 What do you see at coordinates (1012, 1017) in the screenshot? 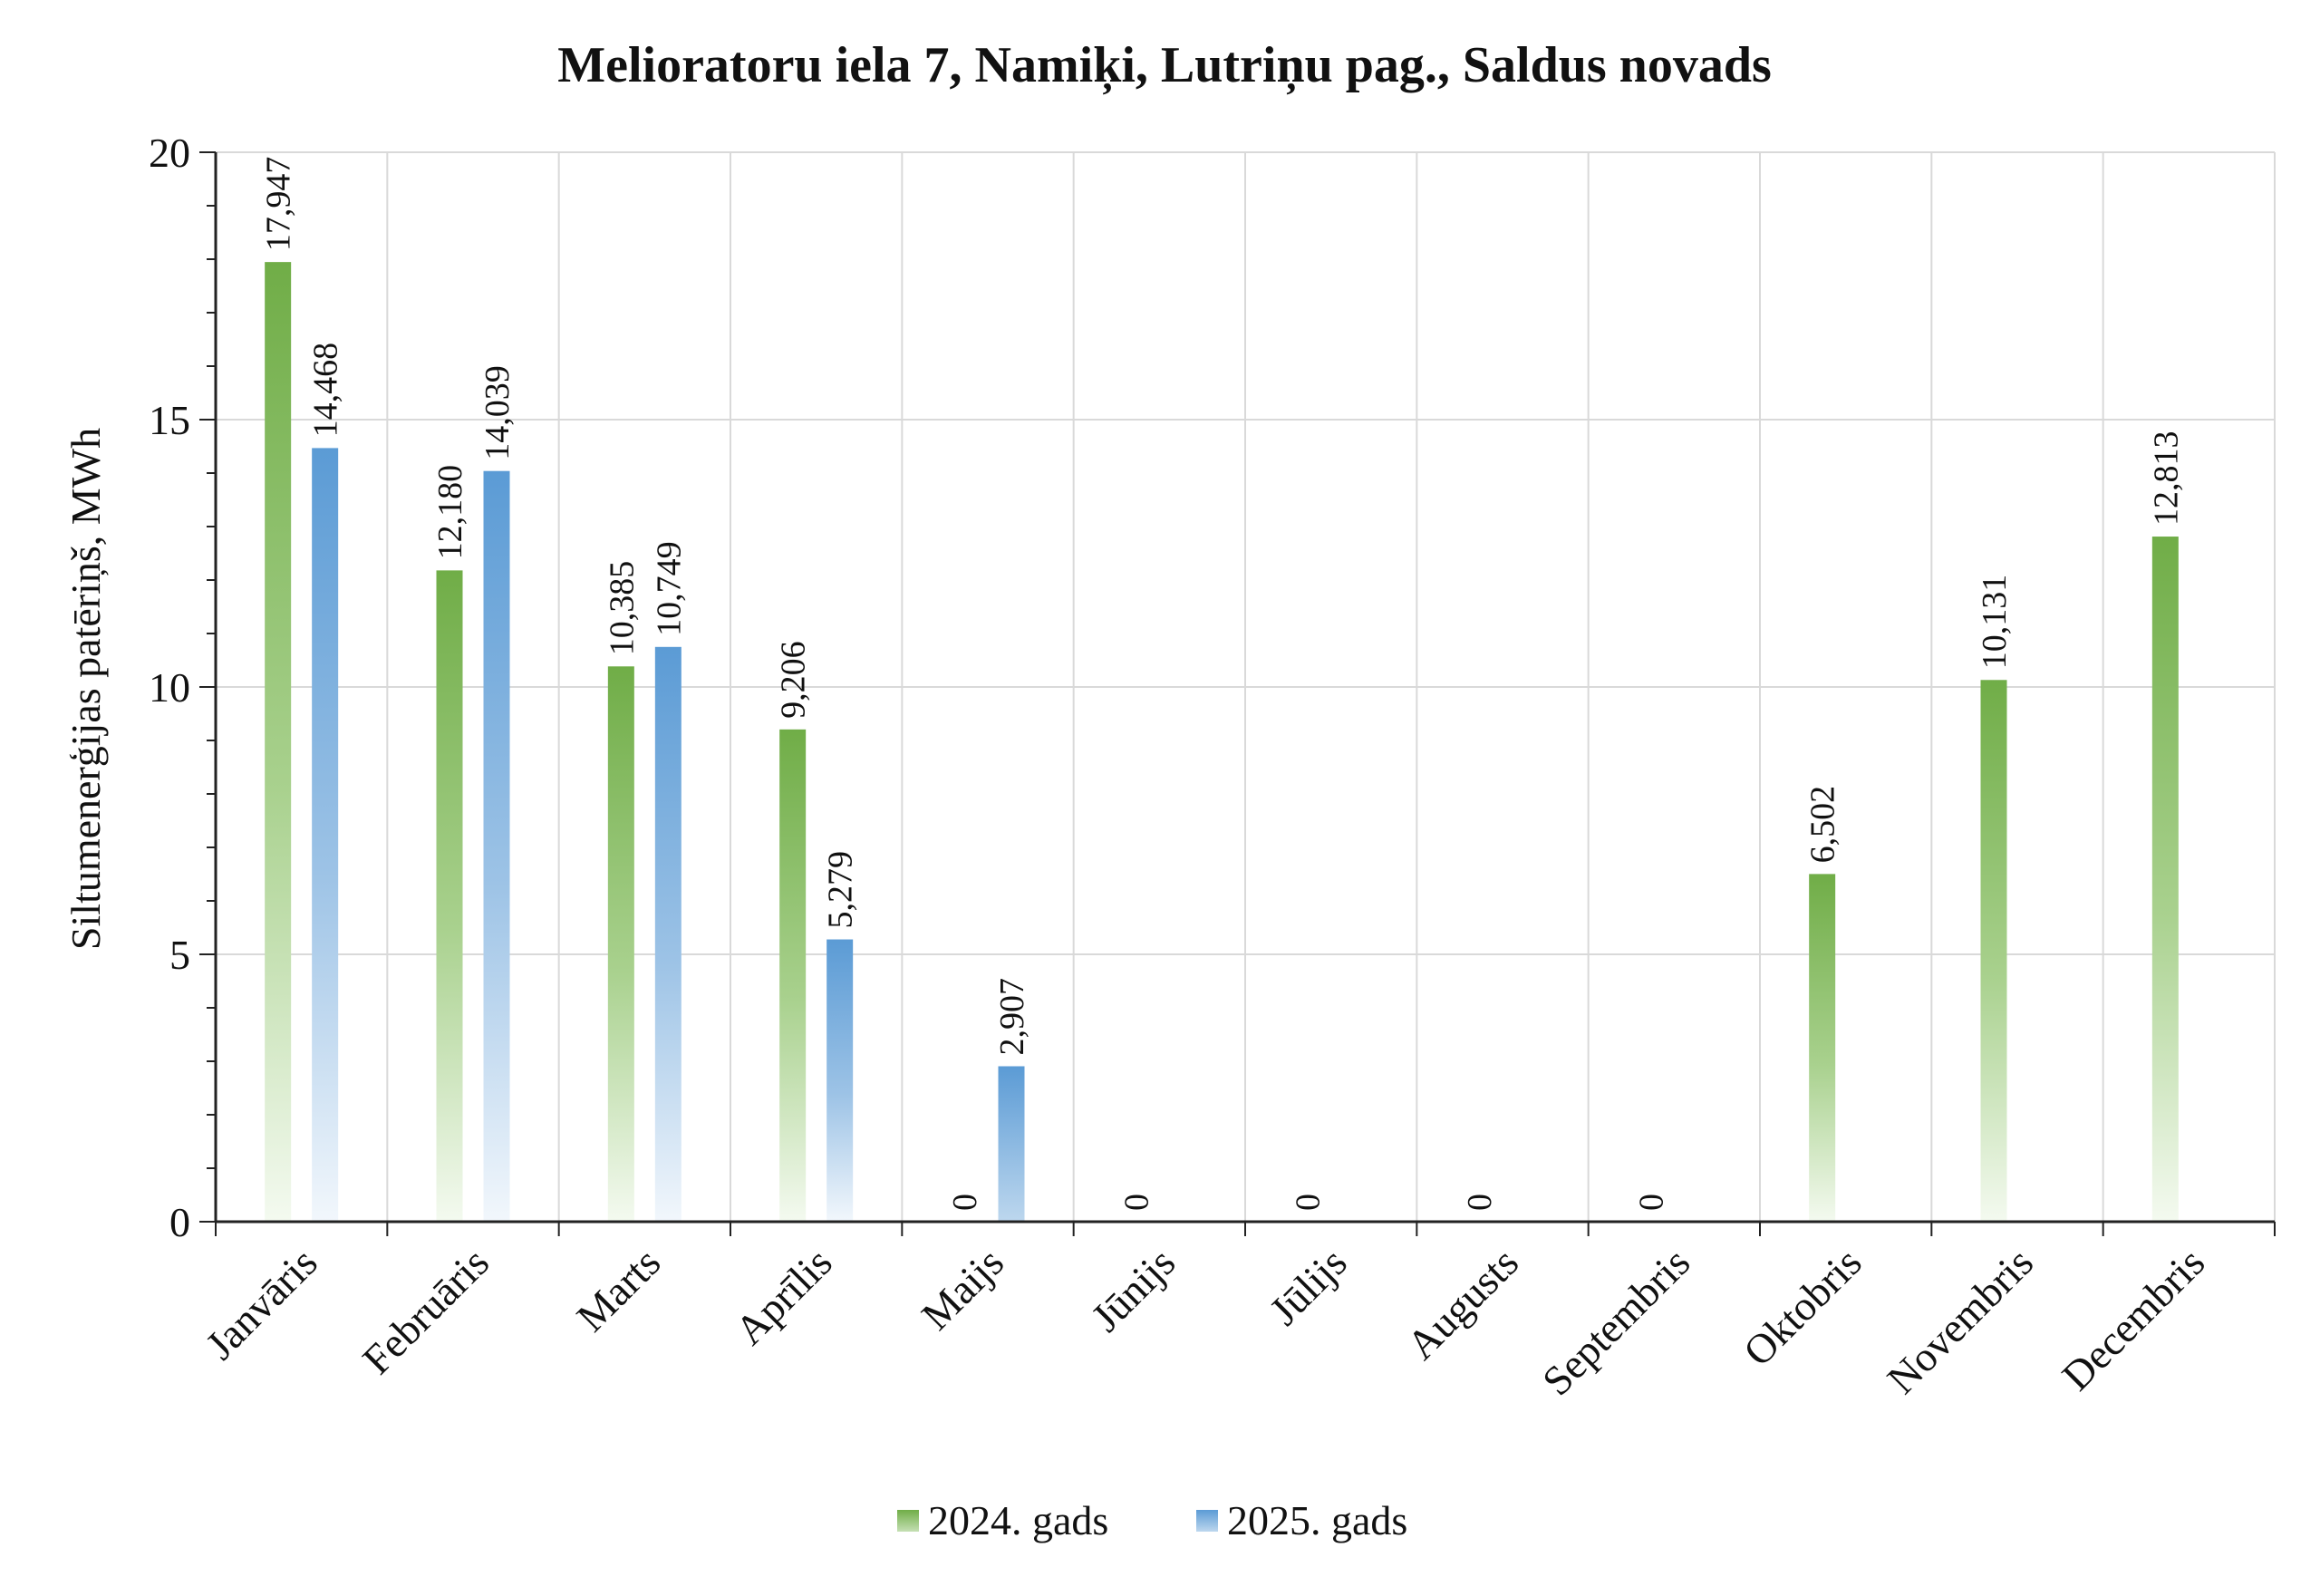
I see `data-label-2-Maijs: 2,907` at bounding box center [1012, 1017].